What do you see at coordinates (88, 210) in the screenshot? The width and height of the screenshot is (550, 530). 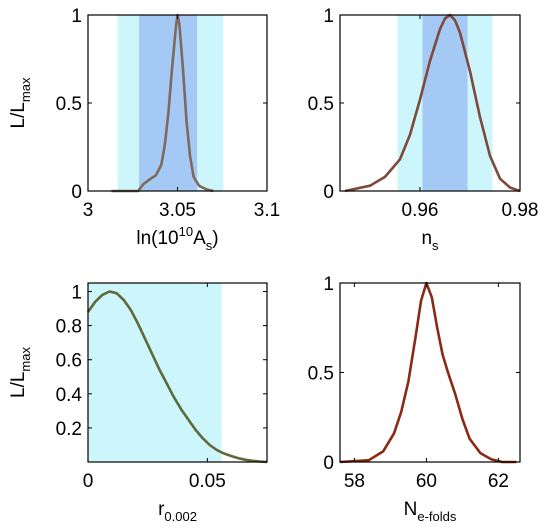 I see `x-tick-label: 3` at bounding box center [88, 210].